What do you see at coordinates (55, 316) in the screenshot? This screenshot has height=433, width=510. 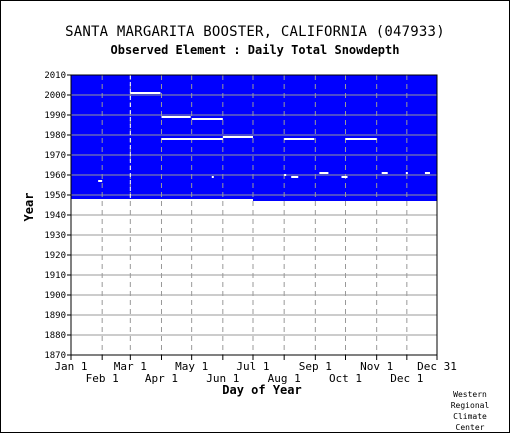 I see `y-tick-label: 1890` at bounding box center [55, 316].